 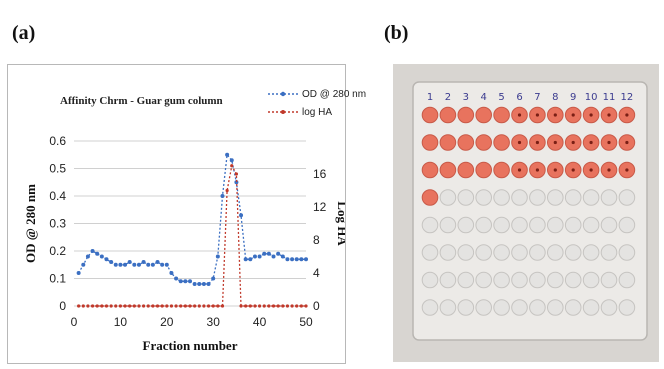 What do you see at coordinates (555, 97) in the screenshot?
I see `plate-column-number: 8` at bounding box center [555, 97].